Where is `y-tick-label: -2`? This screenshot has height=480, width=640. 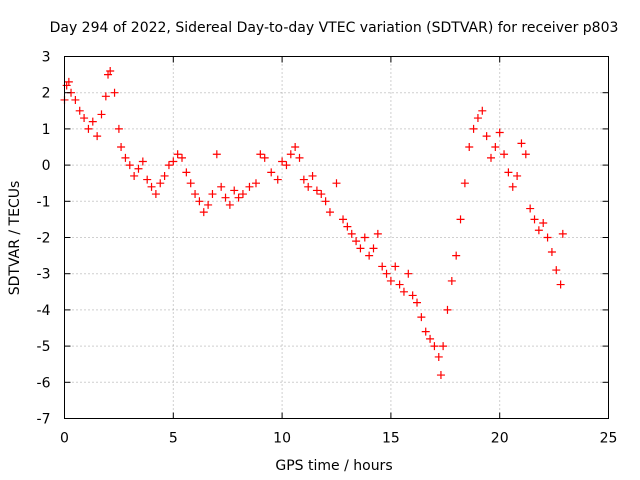 y-tick-label: -2 is located at coordinates (44, 239).